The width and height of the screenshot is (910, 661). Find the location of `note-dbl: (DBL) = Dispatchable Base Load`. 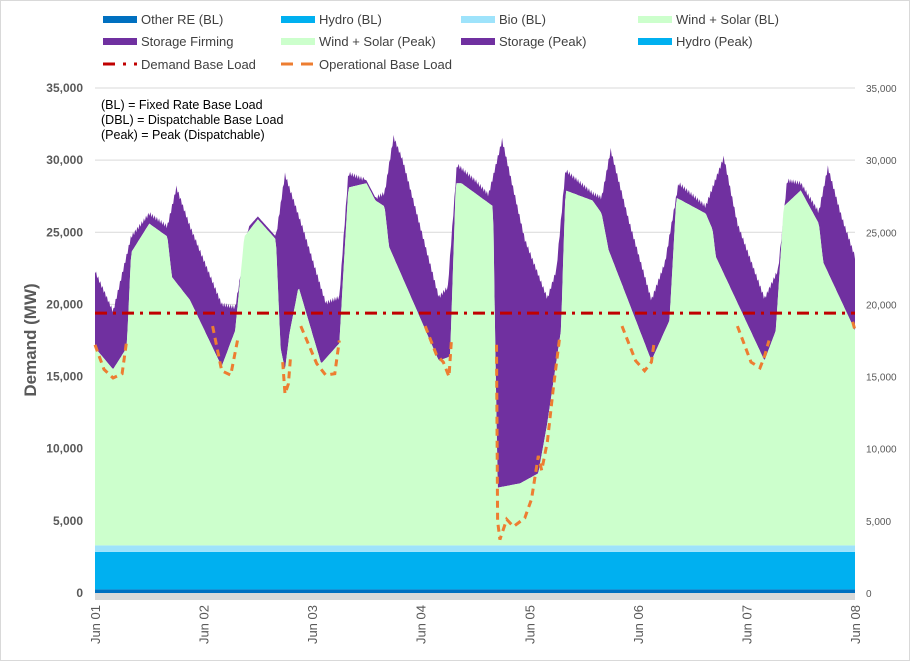

note-dbl: (DBL) = Dispatchable Base Load is located at coordinates (192, 120).